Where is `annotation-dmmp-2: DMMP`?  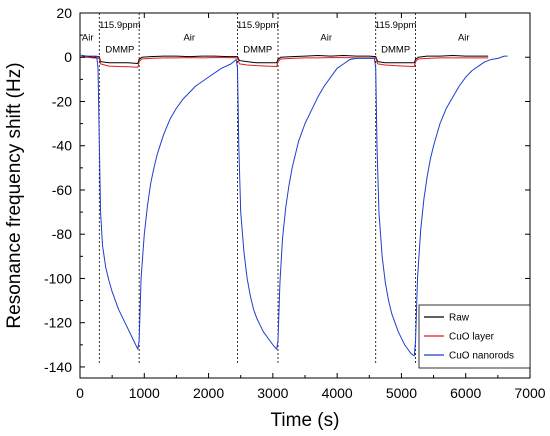
annotation-dmmp-2: DMMP is located at coordinates (119, 50).